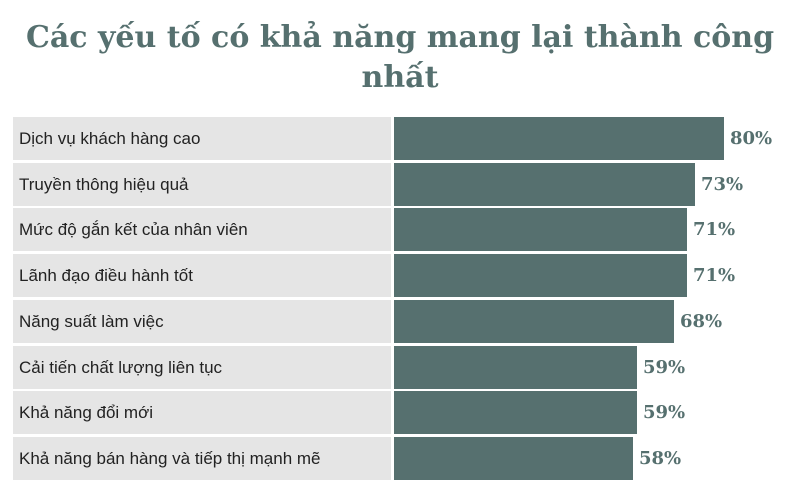 Image resolution: width=800 pixels, height=500 pixels. What do you see at coordinates (86, 412) in the screenshot?
I see `category-label: Khả năng đổi mới` at bounding box center [86, 412].